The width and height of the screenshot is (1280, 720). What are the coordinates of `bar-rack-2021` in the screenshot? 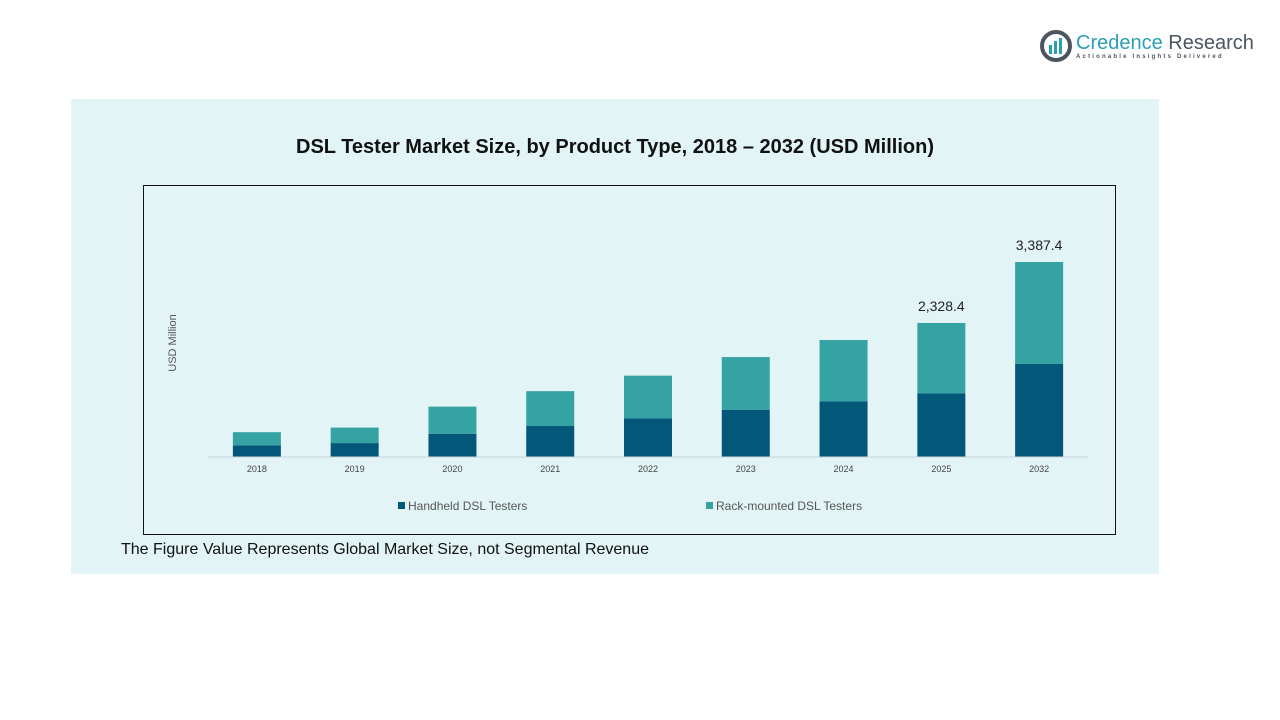 It's located at (550, 409).